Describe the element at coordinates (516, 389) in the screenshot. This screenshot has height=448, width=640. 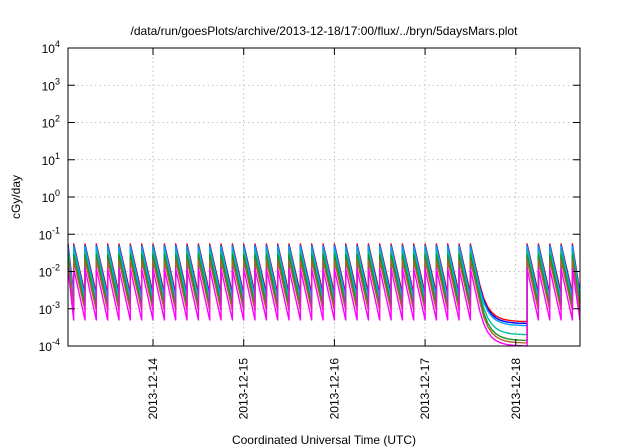
I see `x-tick-label: 2013-12-18` at that location.